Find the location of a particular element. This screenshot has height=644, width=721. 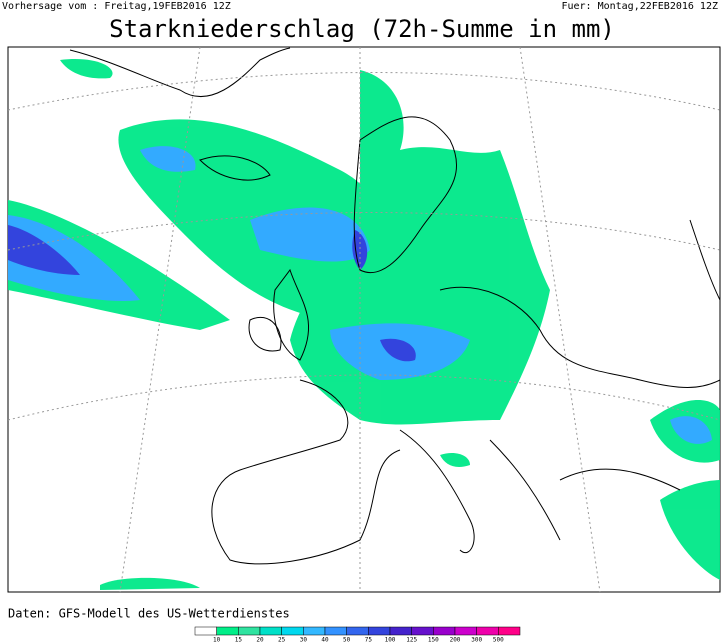

legend-label: 15 is located at coordinates (239, 640).